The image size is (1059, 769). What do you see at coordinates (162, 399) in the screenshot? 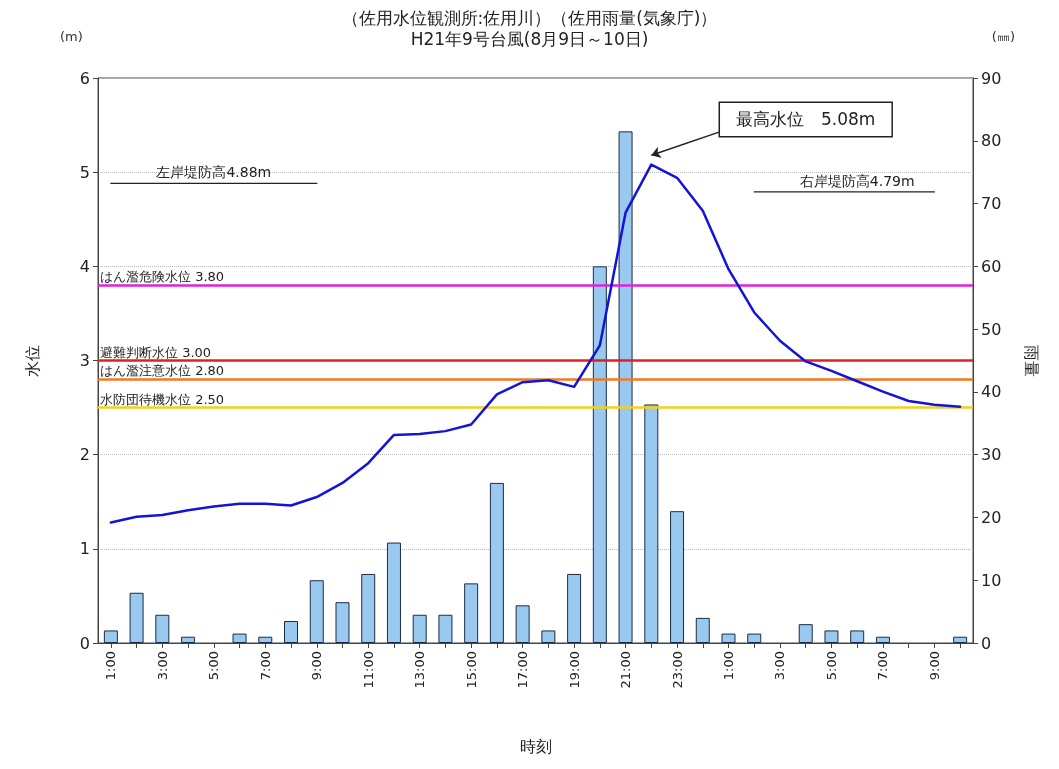
I see `ref-line-label: 水防団待機水位 2.50` at bounding box center [162, 399].